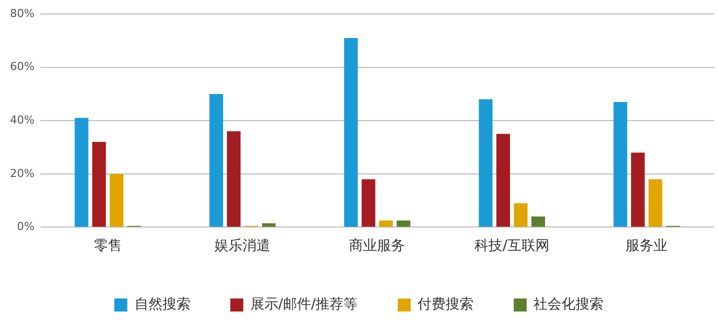 This screenshot has height=326, width=718. What do you see at coordinates (647, 246) in the screenshot?
I see `x-tick-label: 服务业` at bounding box center [647, 246].